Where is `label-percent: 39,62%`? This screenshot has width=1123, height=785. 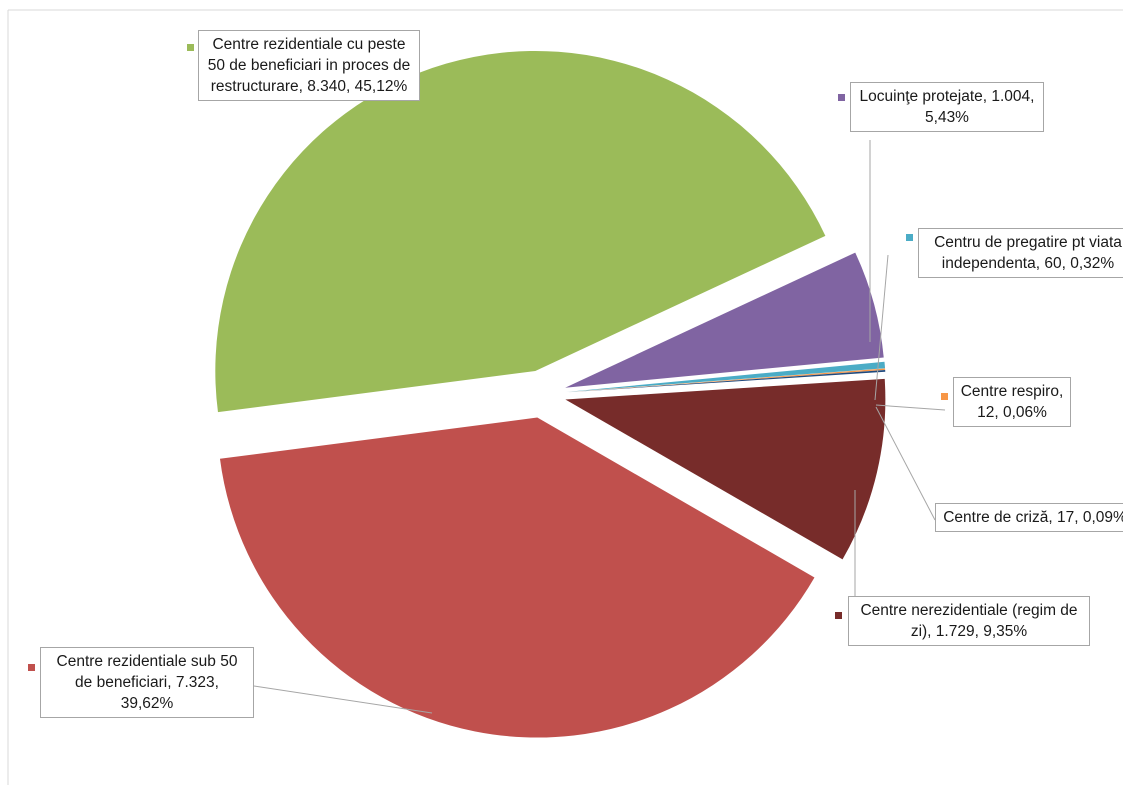
label-percent: 39,62% is located at coordinates (147, 703).